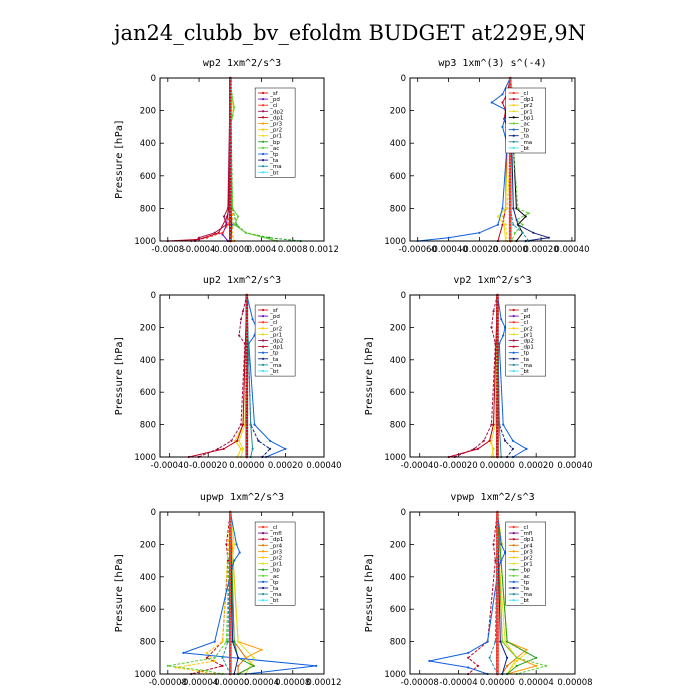 The image size is (700, 700). What do you see at coordinates (418, 250) in the screenshot?
I see `x-tick-label: -0.00060` at bounding box center [418, 250].